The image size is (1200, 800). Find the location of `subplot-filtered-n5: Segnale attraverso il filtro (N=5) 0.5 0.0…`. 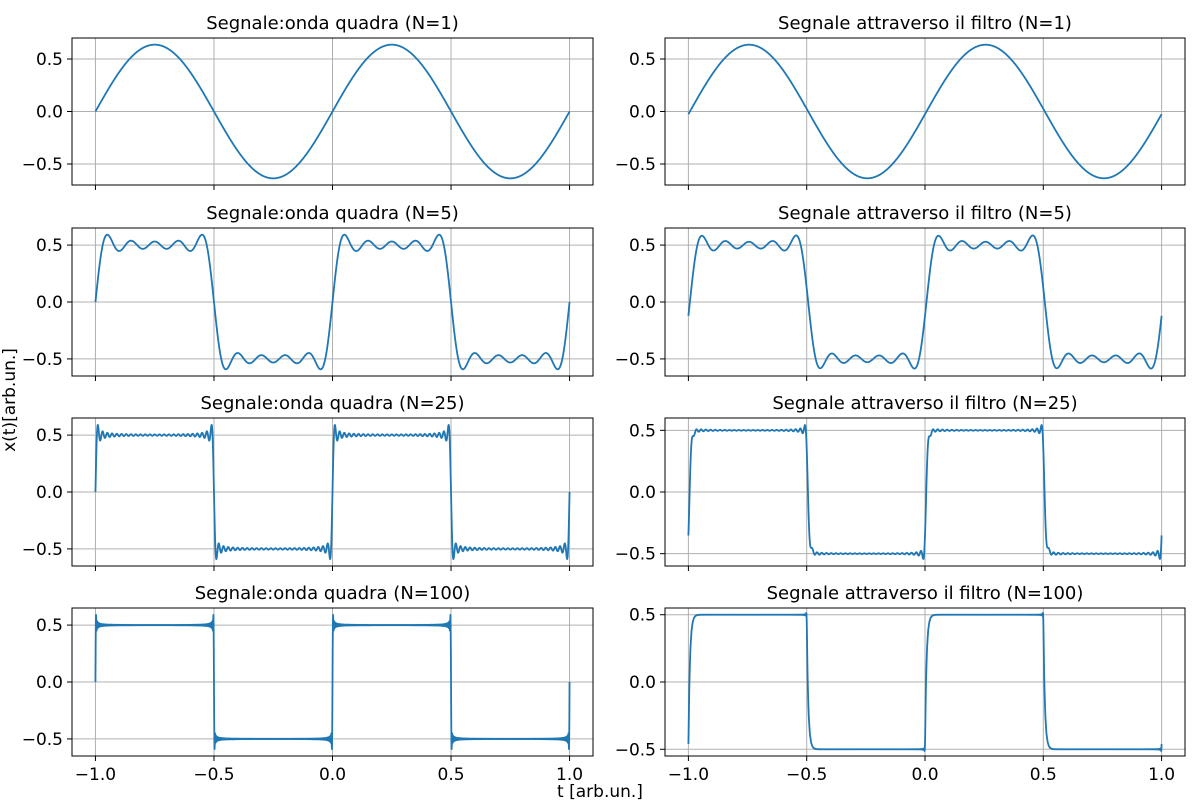

subplot-filtered-n5: Segnale attraverso il filtro (N=5) 0.5 0.0… is located at coordinates (900, 292).